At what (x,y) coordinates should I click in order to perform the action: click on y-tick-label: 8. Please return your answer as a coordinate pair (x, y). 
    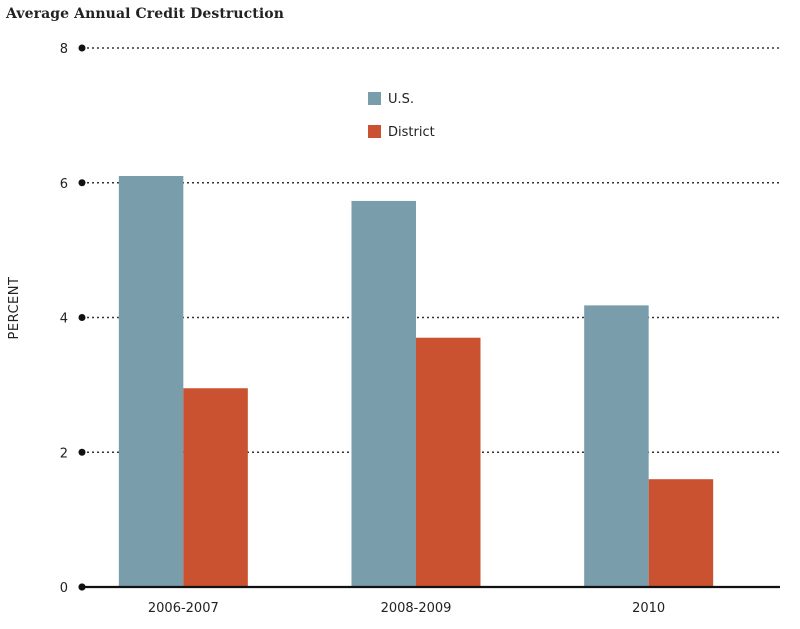
    Looking at the image, I should click on (64, 49).